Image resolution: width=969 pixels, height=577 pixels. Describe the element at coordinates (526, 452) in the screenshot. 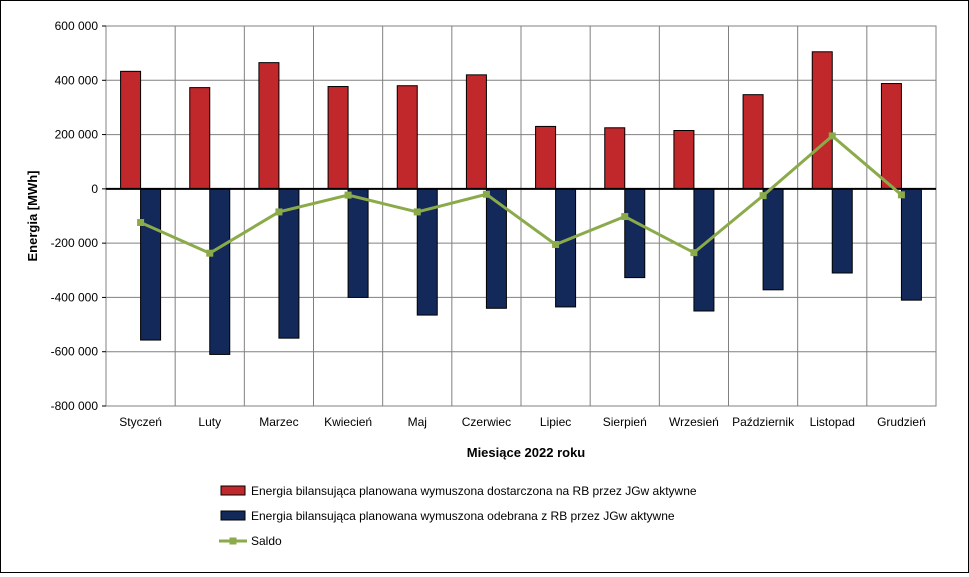

I see `x-axis-title: Miesiące 2022 roku` at that location.